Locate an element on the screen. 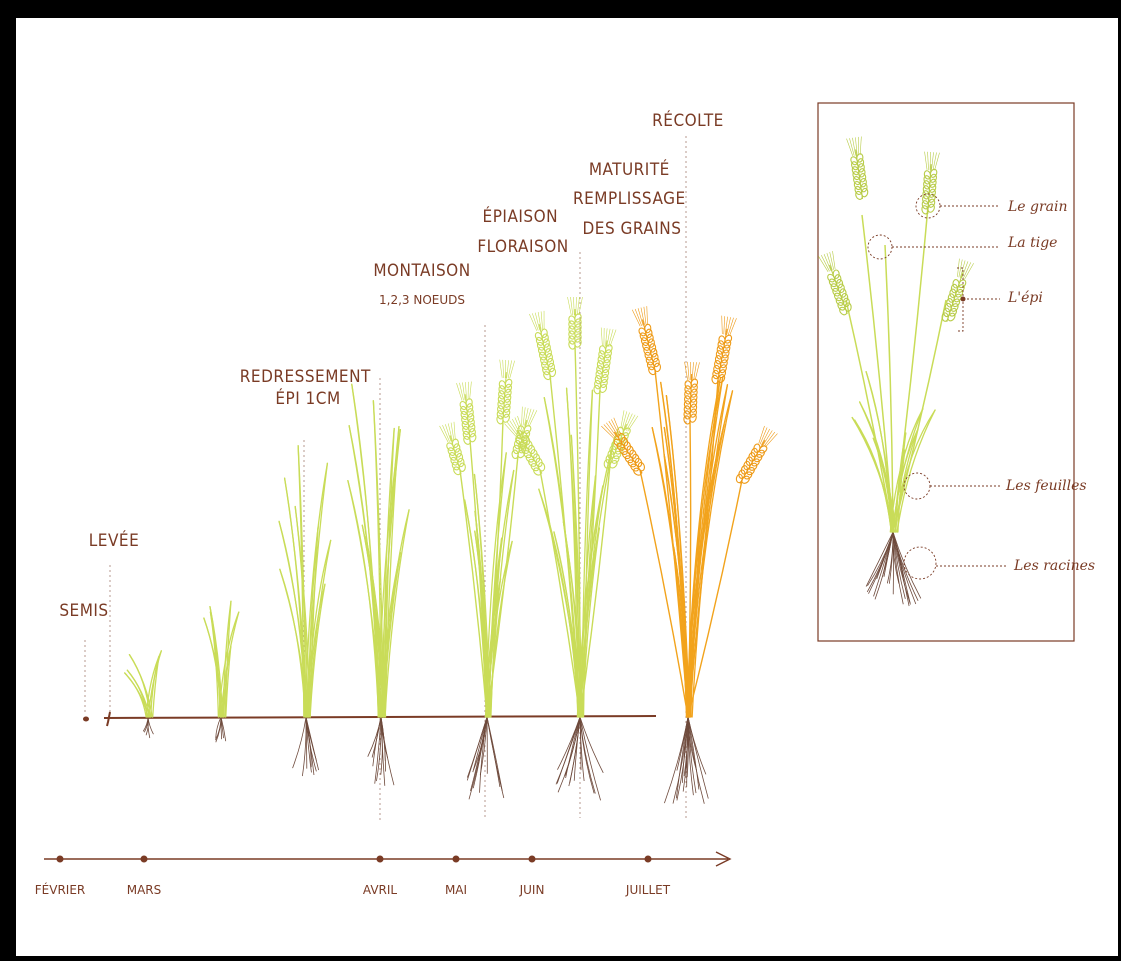 The image size is (1121, 961). label-maturite: MATURITÉ REMPLISSAGE DES GRAINS is located at coordinates (632, 198).